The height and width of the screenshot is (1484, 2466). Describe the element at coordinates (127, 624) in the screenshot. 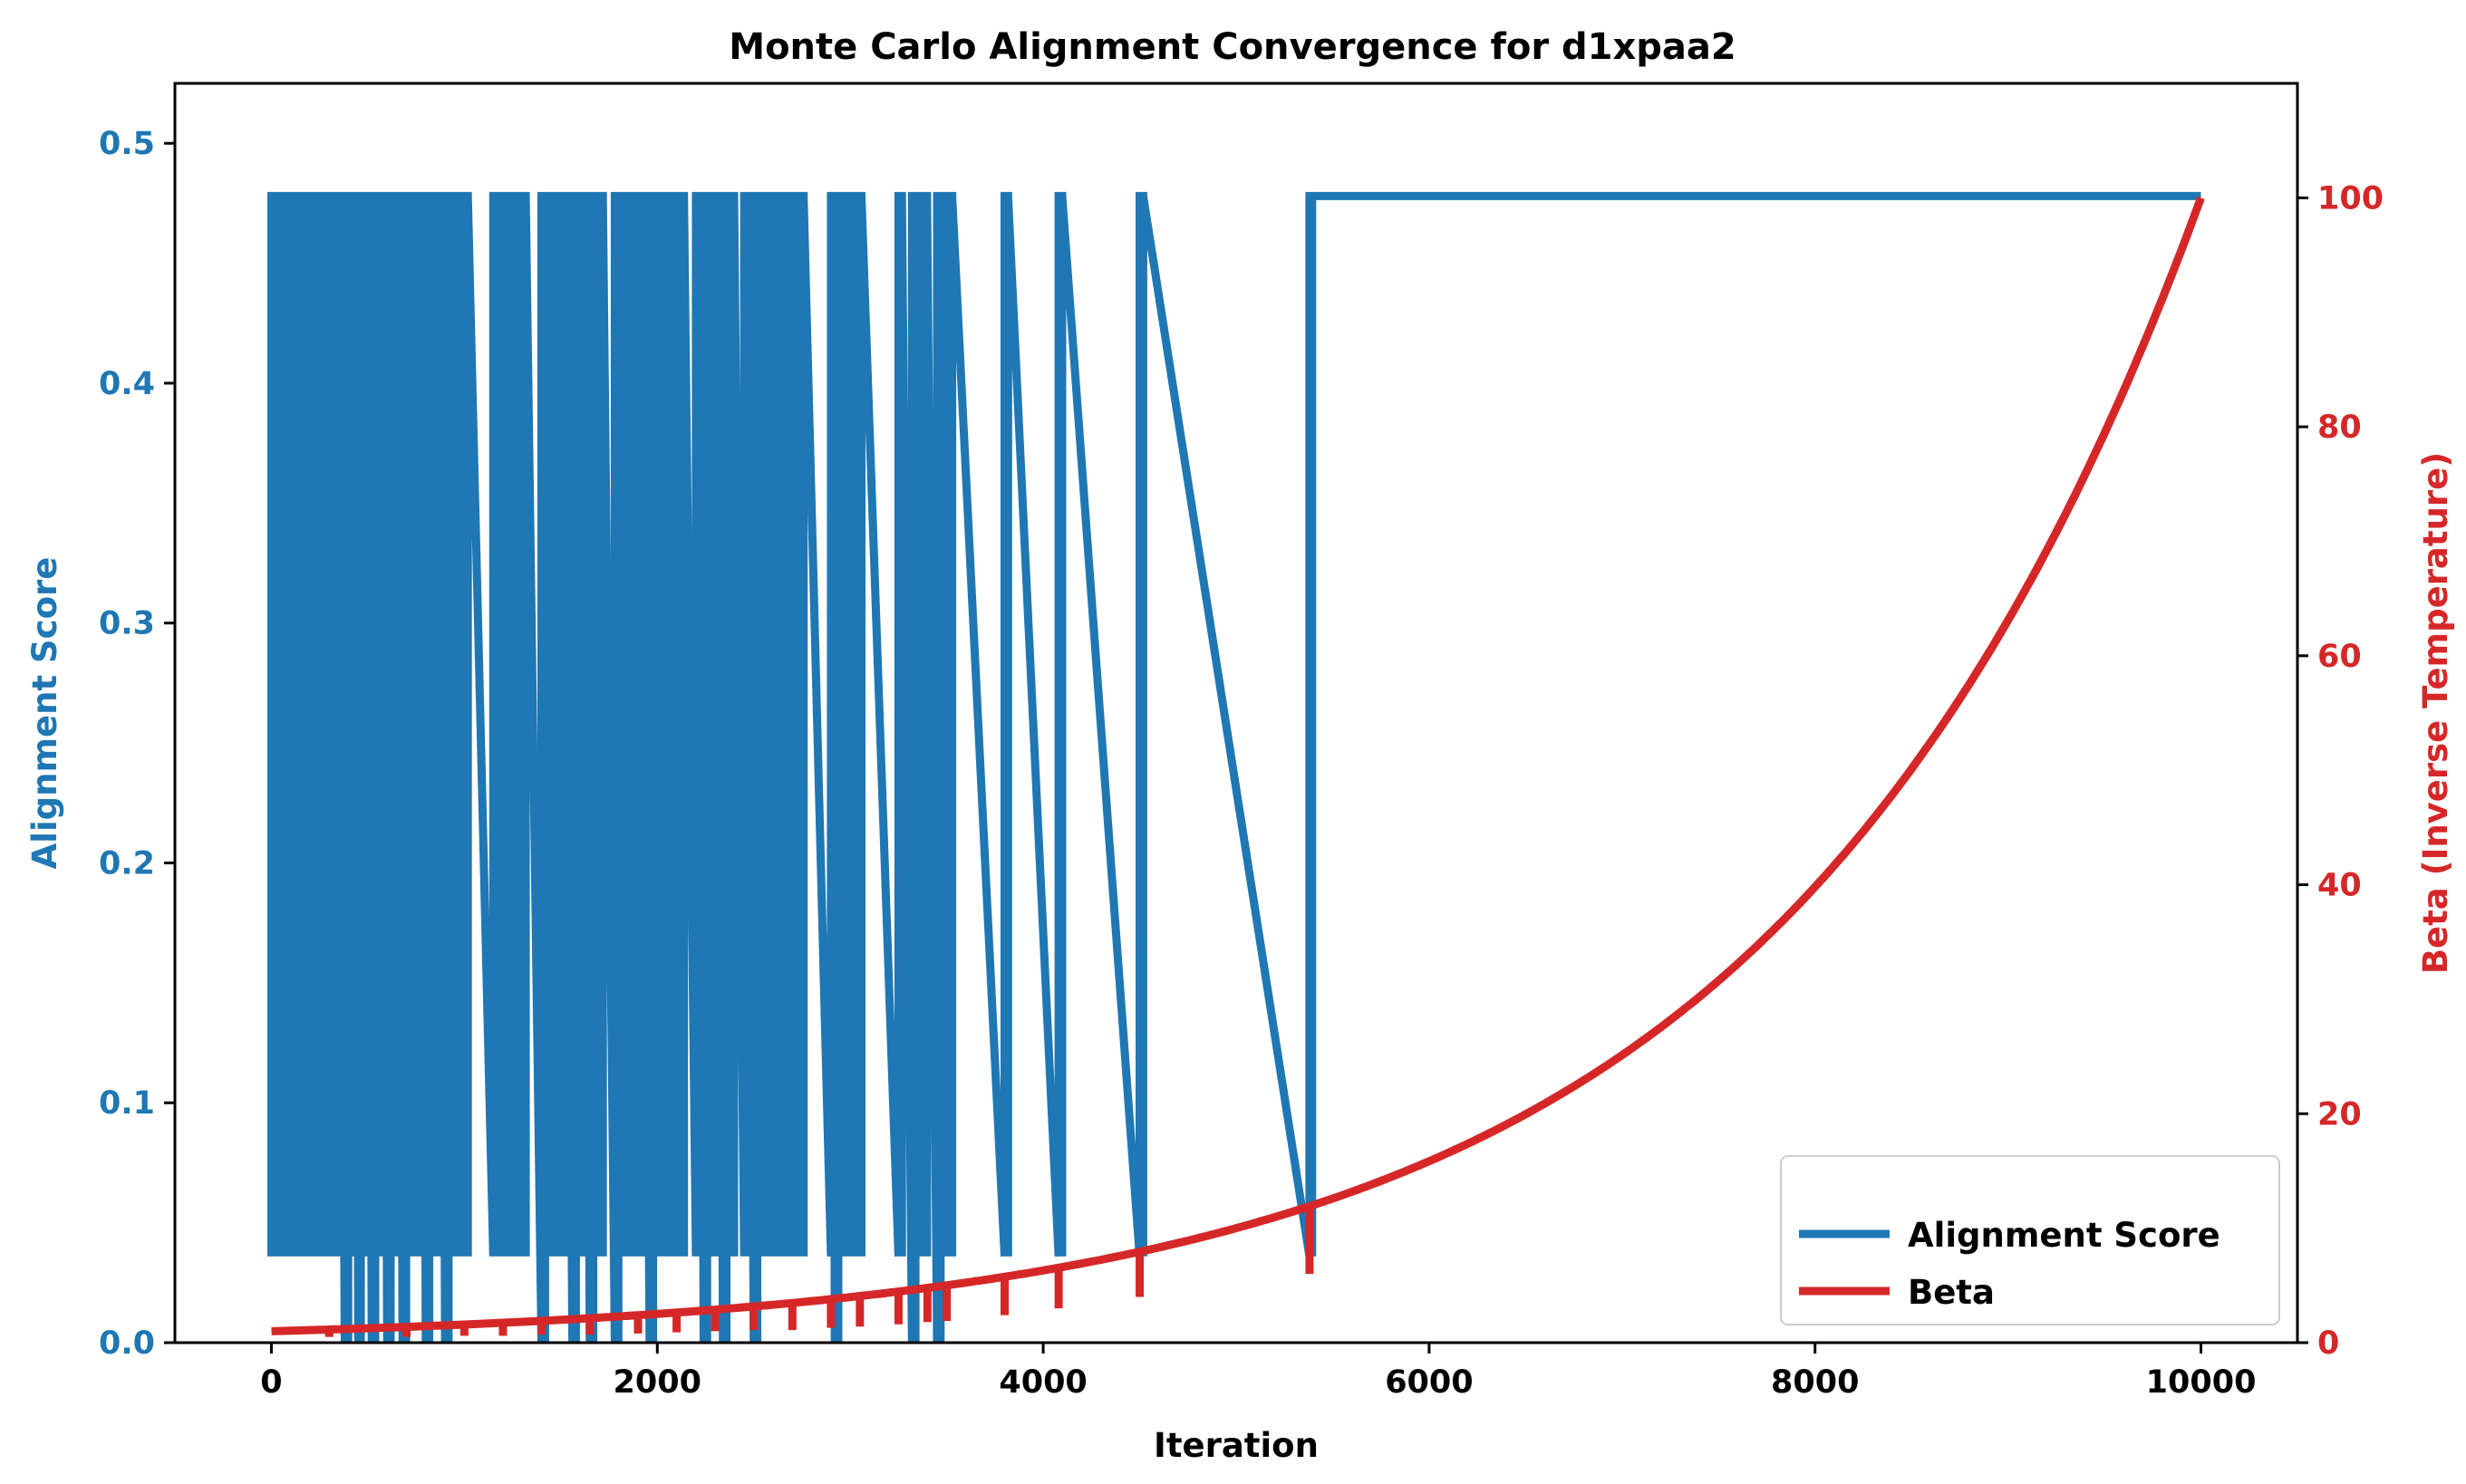

I see `y-tick-label: 0.3` at that location.